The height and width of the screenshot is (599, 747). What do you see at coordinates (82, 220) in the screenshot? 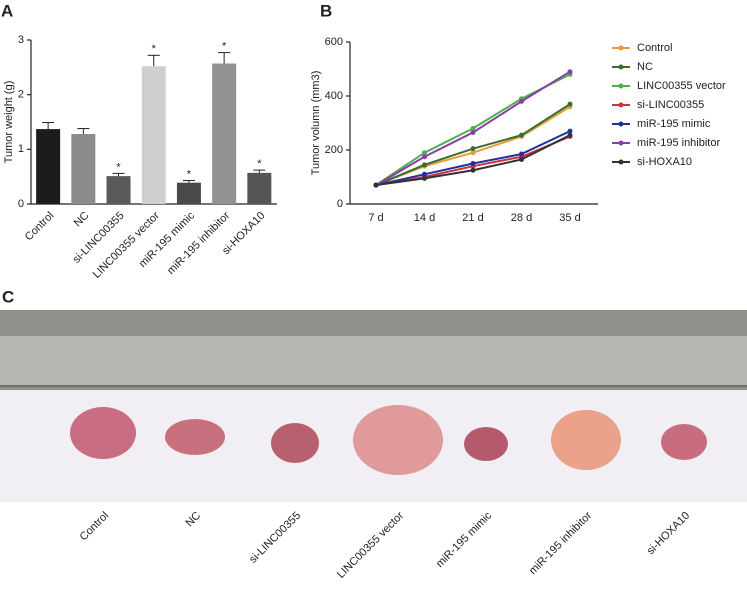
I see `x-tick-label: NC` at bounding box center [82, 220].